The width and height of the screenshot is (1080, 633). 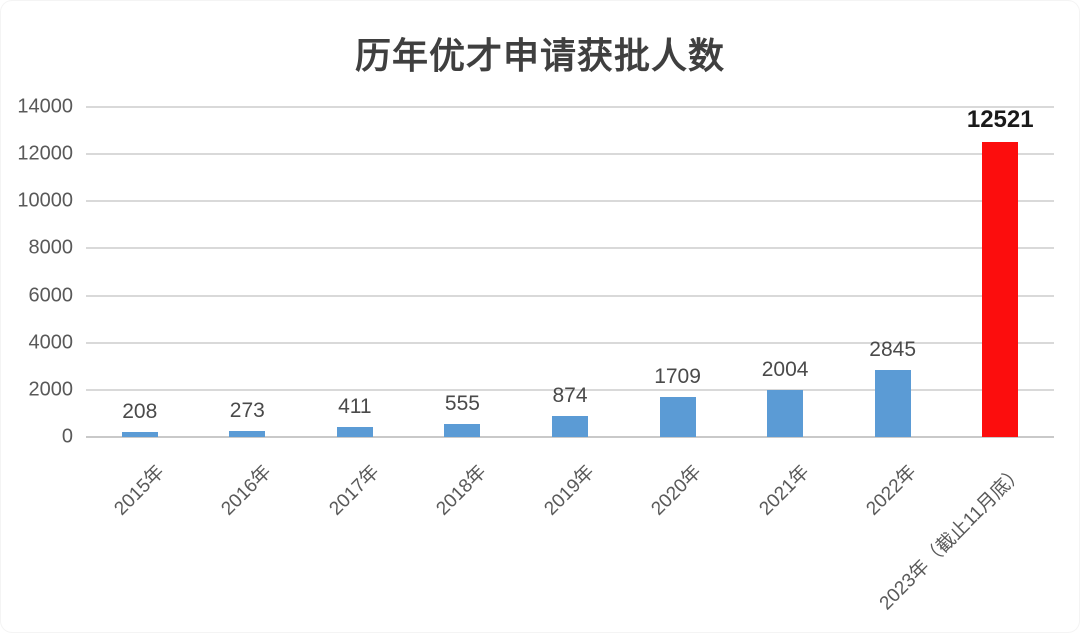 What do you see at coordinates (784, 490) in the screenshot?
I see `x-axis-tick-label: 2021年` at bounding box center [784, 490].